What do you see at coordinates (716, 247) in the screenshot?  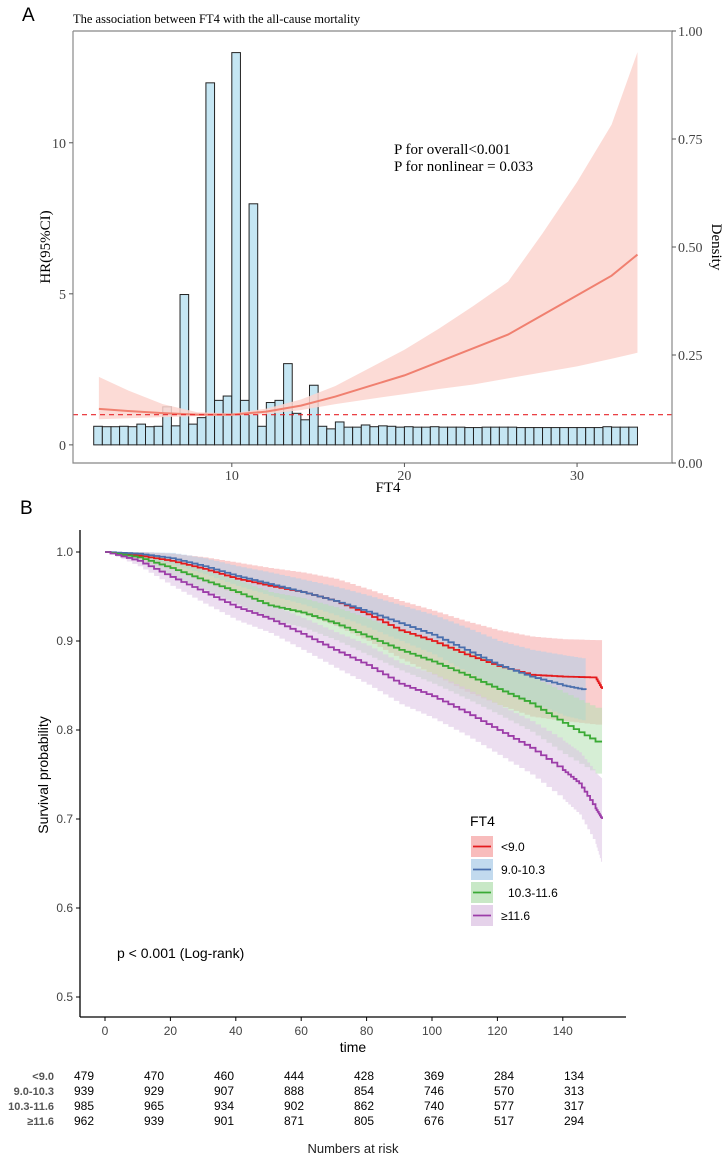 I see `panel-a-y2label: Density` at bounding box center [716, 247].